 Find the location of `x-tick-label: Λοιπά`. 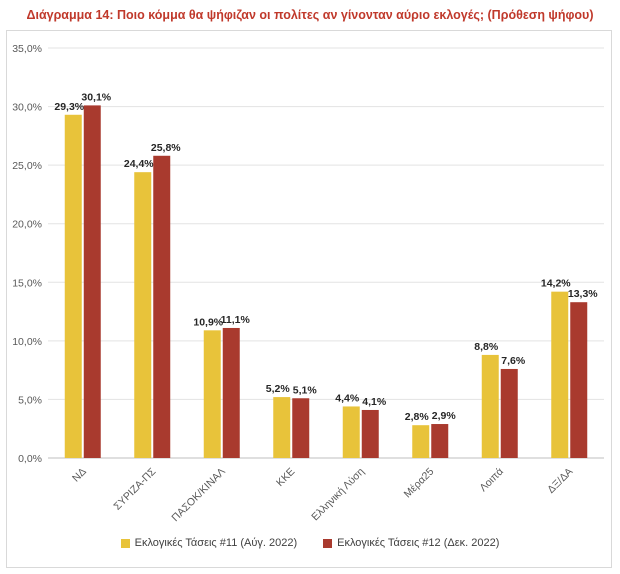

x-tick-label: Λοιπά is located at coordinates (491, 480).